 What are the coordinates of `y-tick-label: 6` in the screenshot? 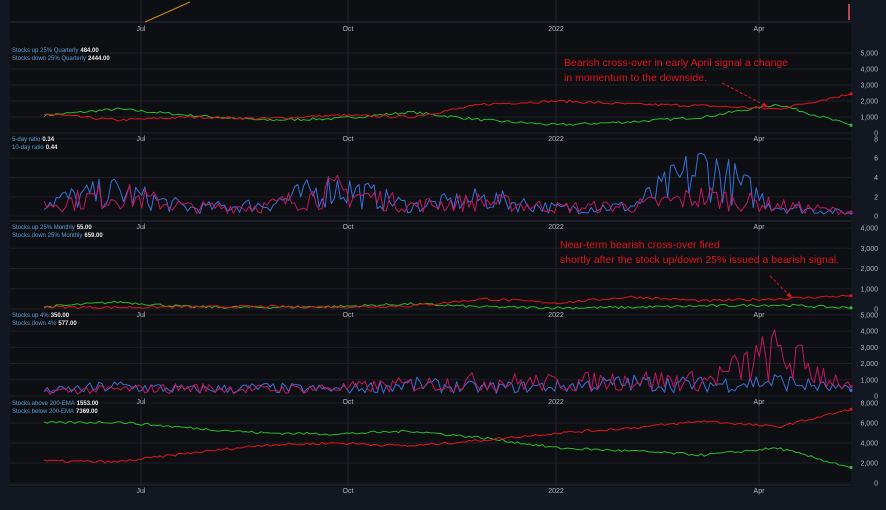 It's located at (876, 159).